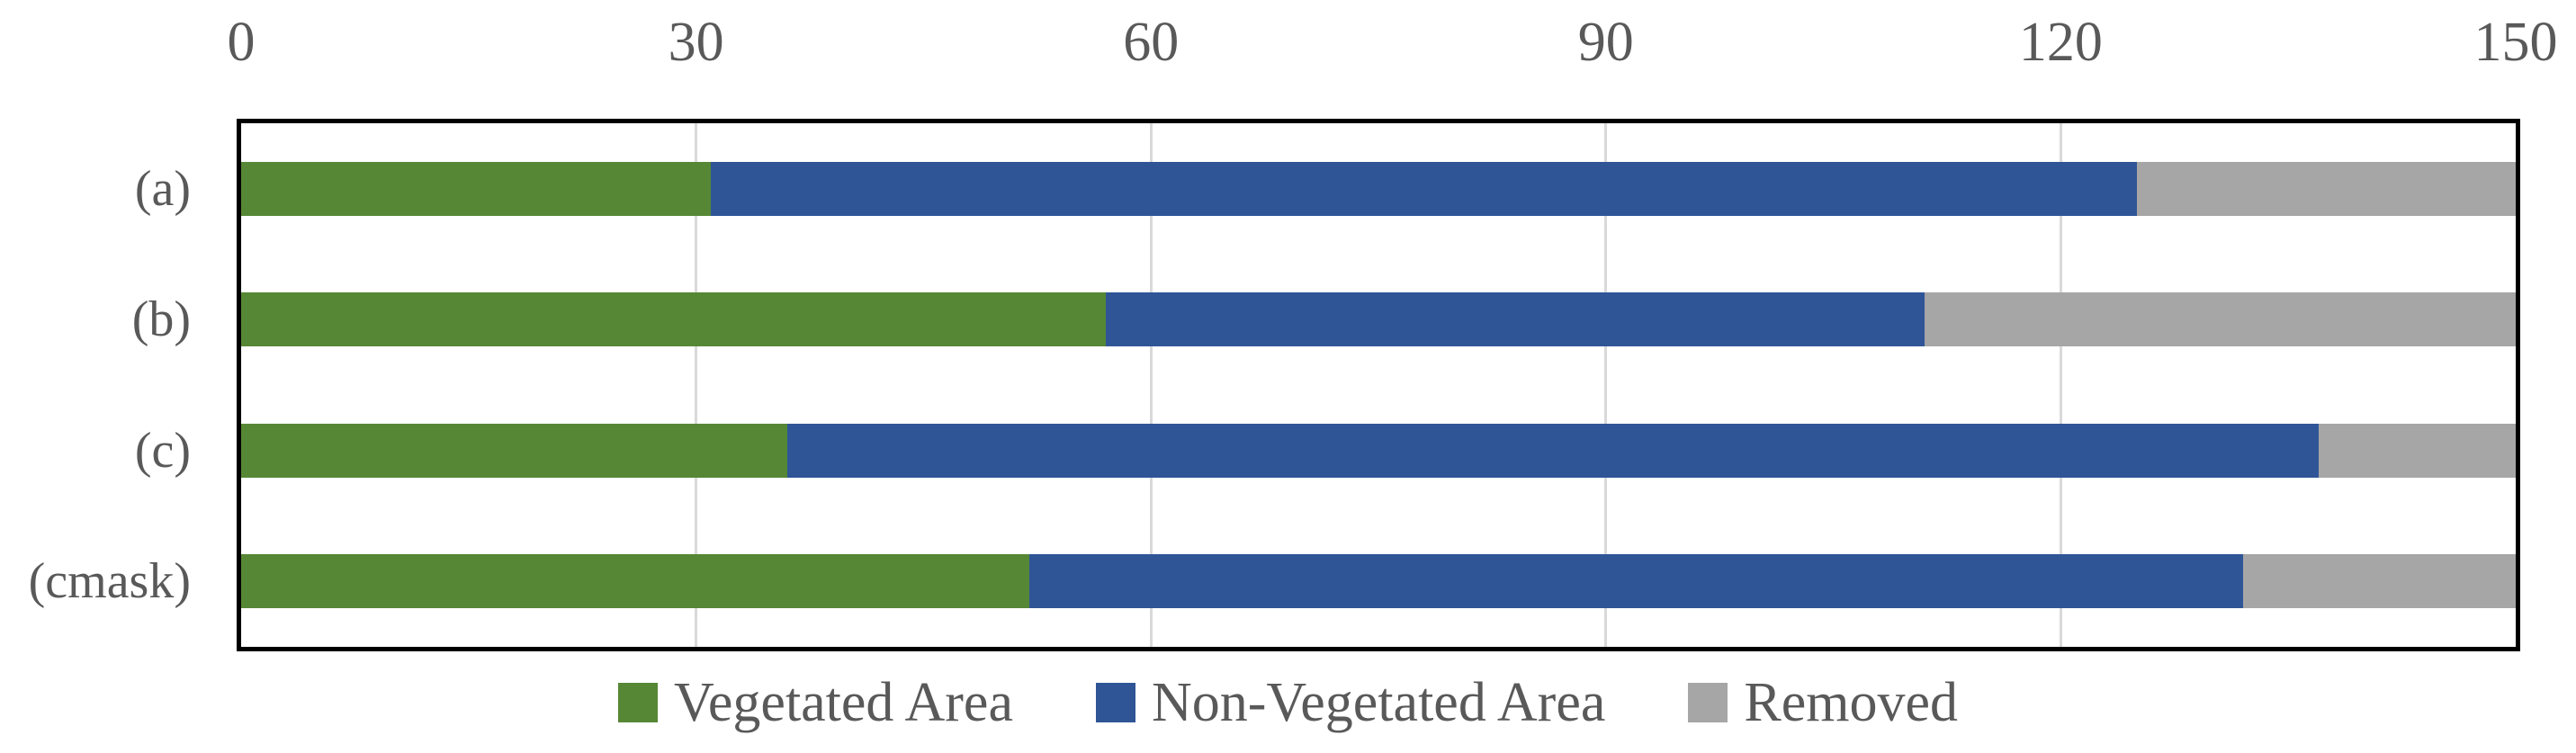  Describe the element at coordinates (1708, 702) in the screenshot. I see `legend-swatch-removed` at that location.